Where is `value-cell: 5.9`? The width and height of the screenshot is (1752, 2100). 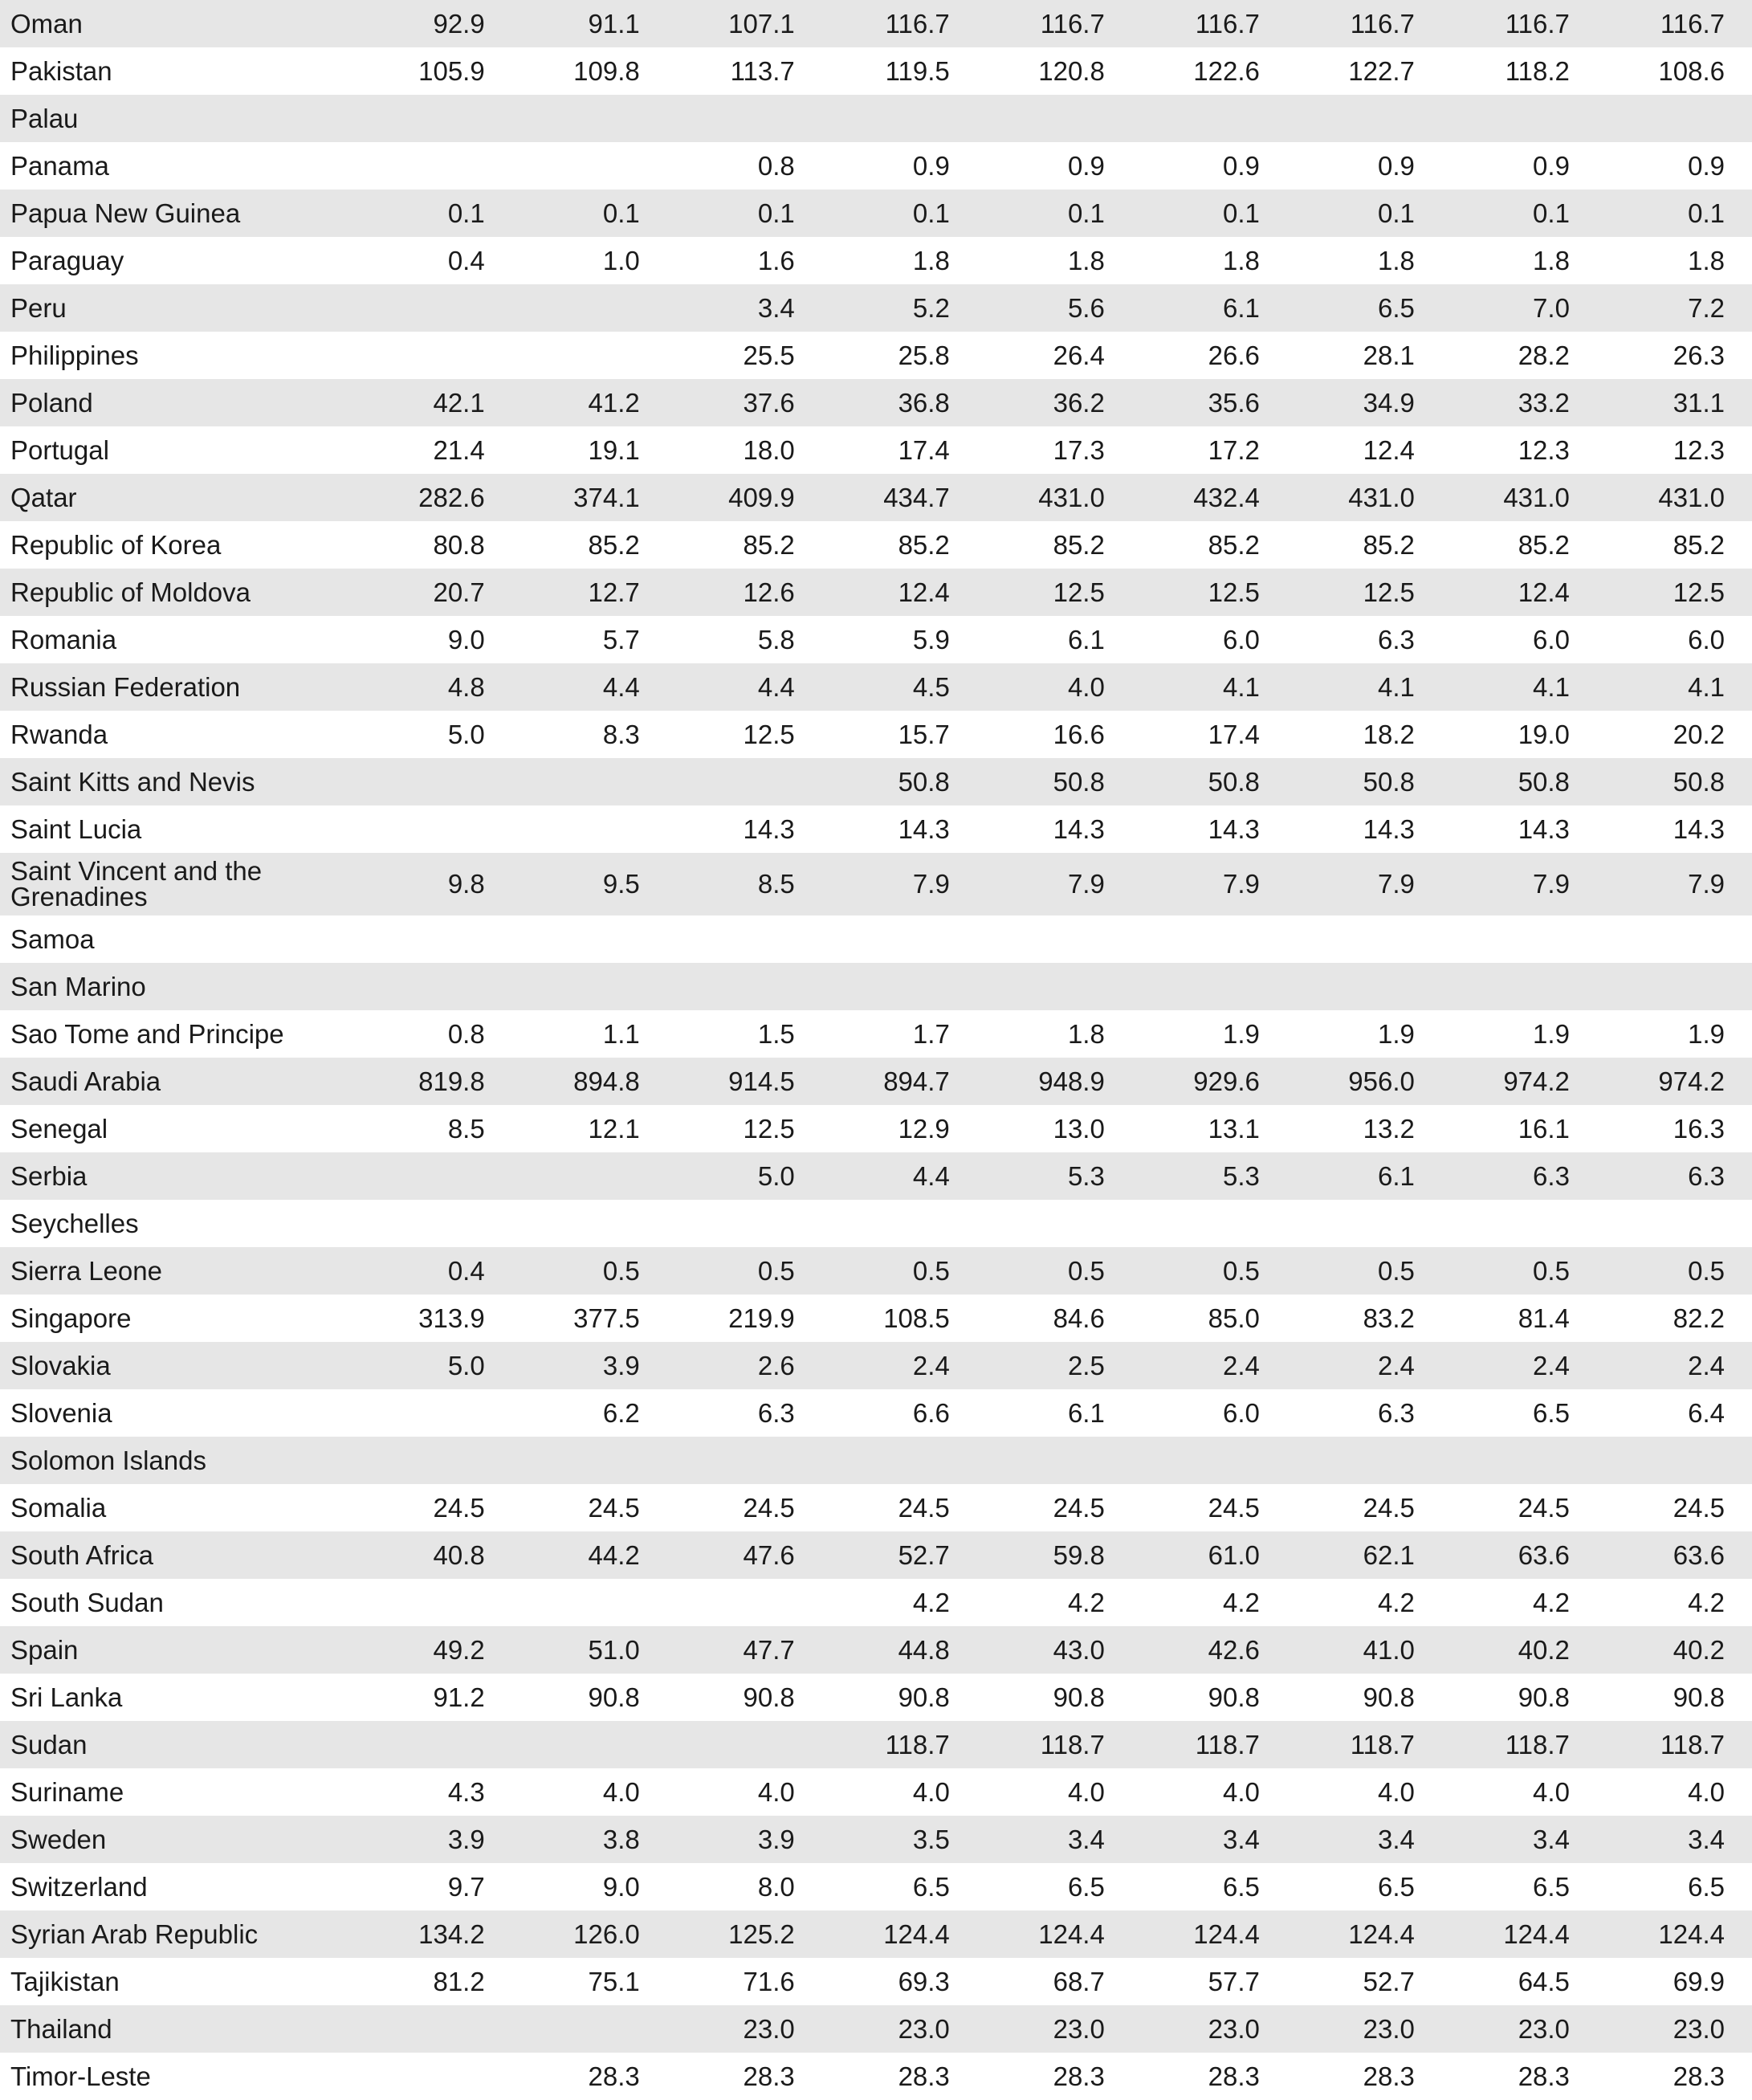 value-cell: 5.9 is located at coordinates (899, 639).